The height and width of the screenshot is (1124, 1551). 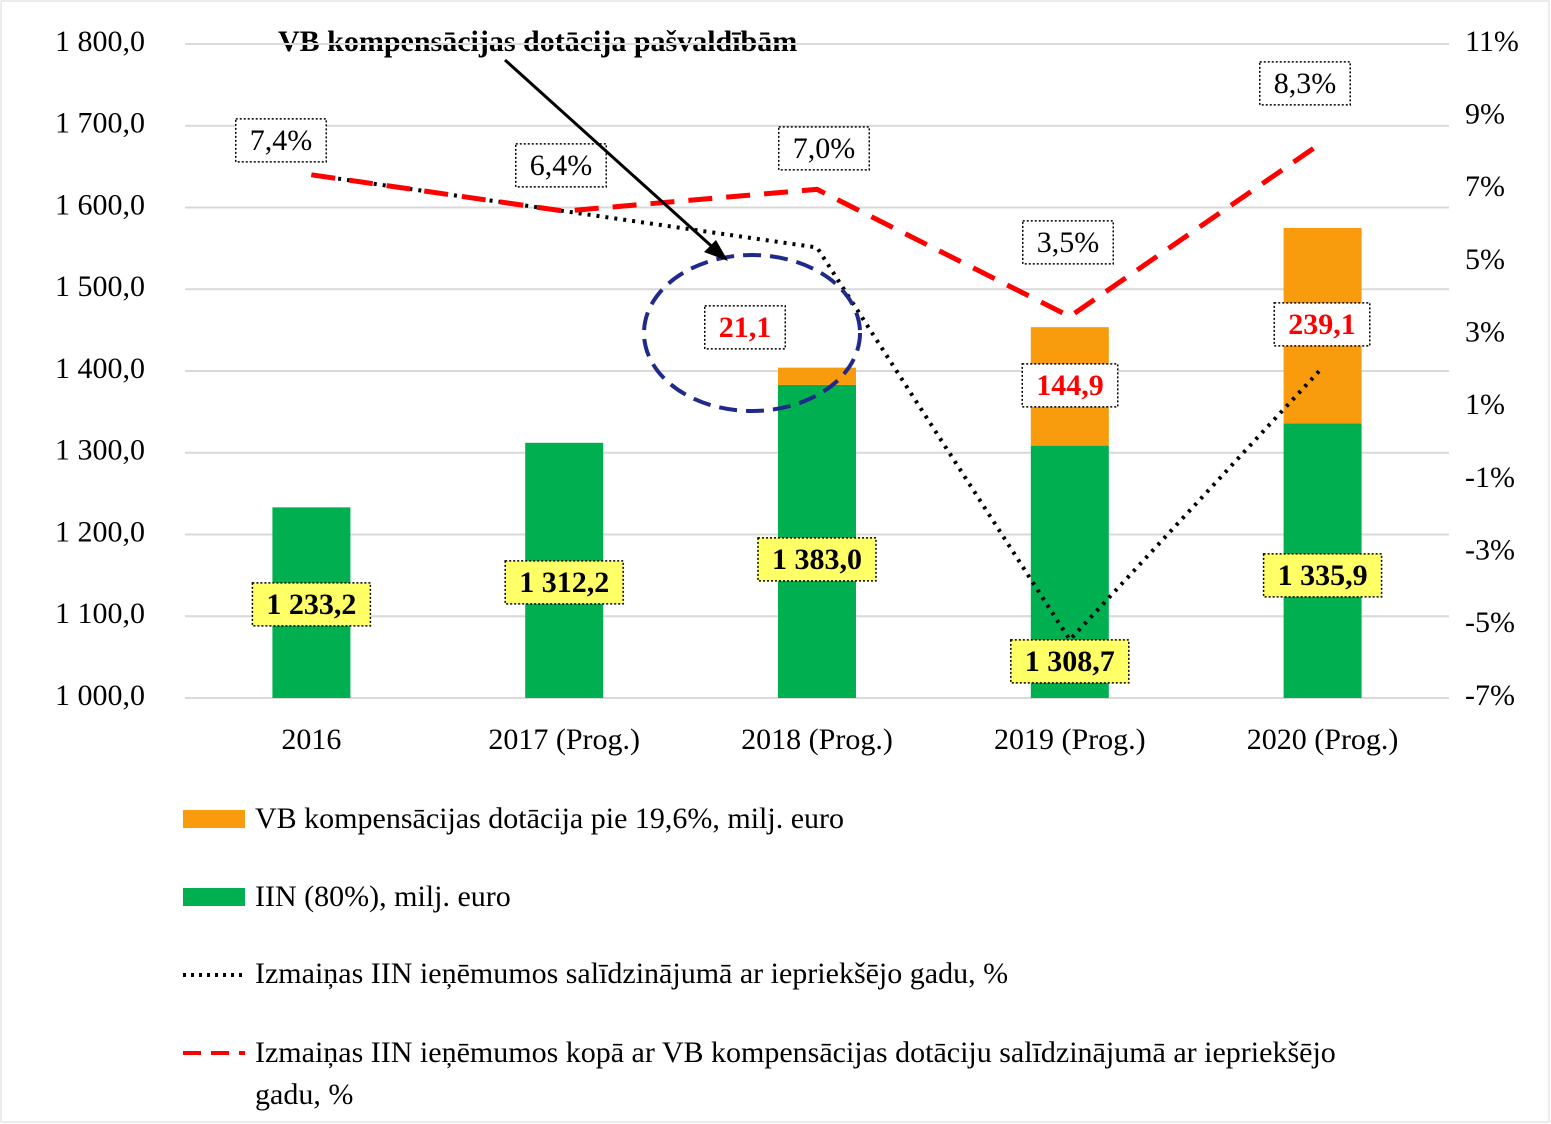 I want to click on value-label: 1 312,2, so click(x=564, y=582).